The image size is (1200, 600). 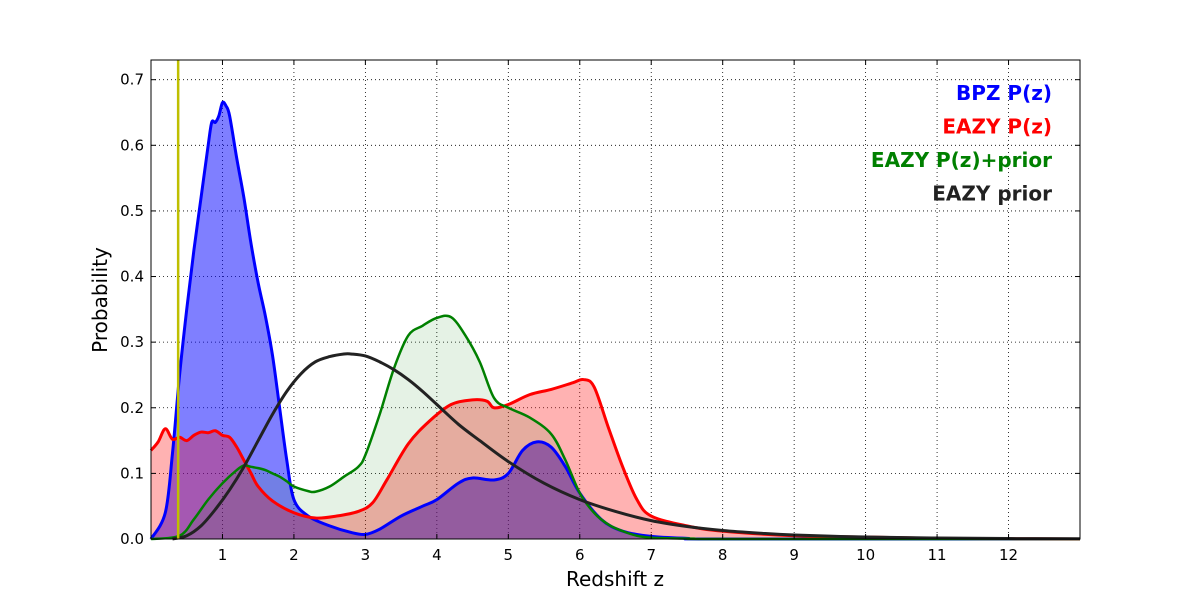 What do you see at coordinates (437, 555) in the screenshot?
I see `x-tick-label: 4` at bounding box center [437, 555].